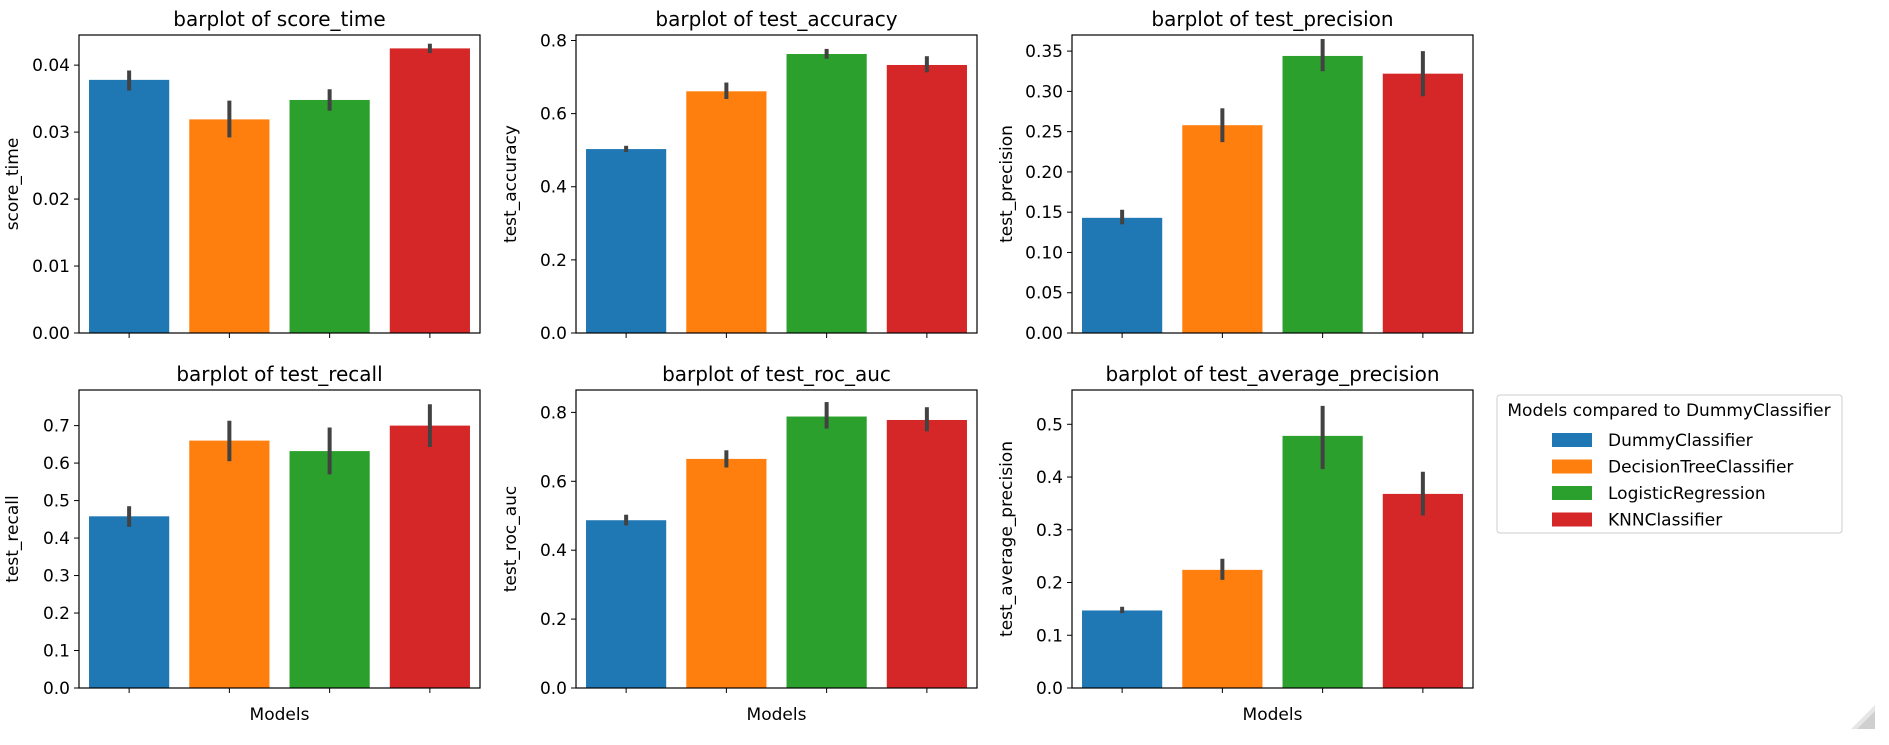 This screenshot has height=745, width=1889. Describe the element at coordinates (1668, 411) in the screenshot. I see `legend-title: Models compared to DummyClassifier` at that location.